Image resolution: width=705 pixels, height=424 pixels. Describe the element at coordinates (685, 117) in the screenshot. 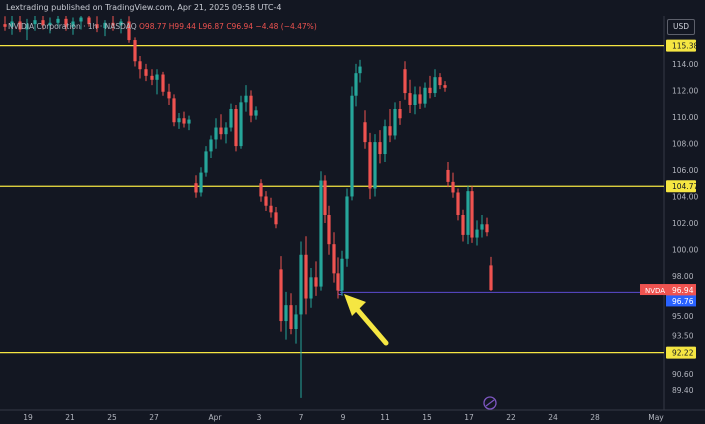

I see `y-tick-label: 110.00` at that location.